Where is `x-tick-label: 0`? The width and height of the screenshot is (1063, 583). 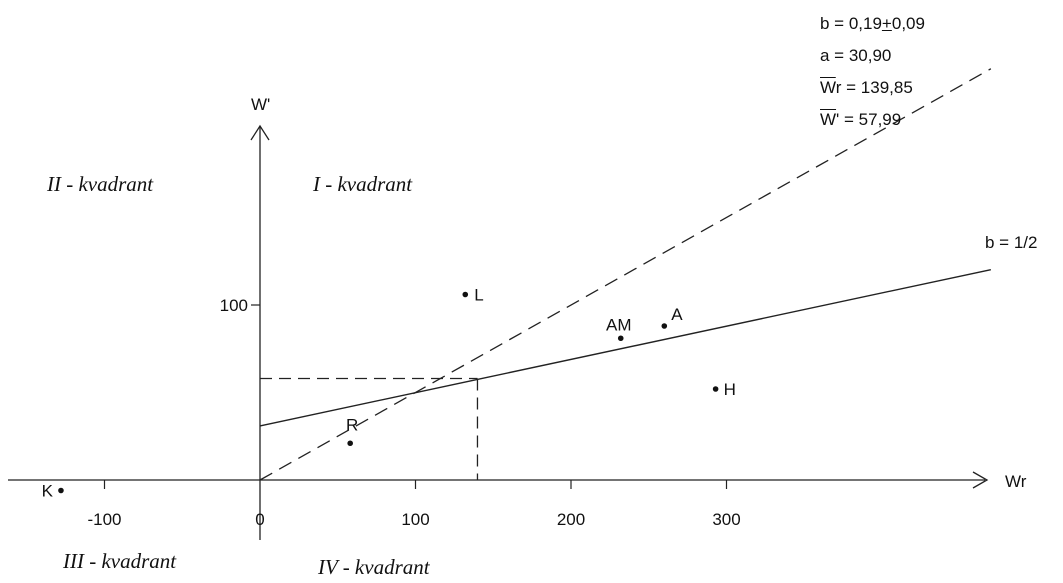 x-tick-label: 0 is located at coordinates (259, 519).